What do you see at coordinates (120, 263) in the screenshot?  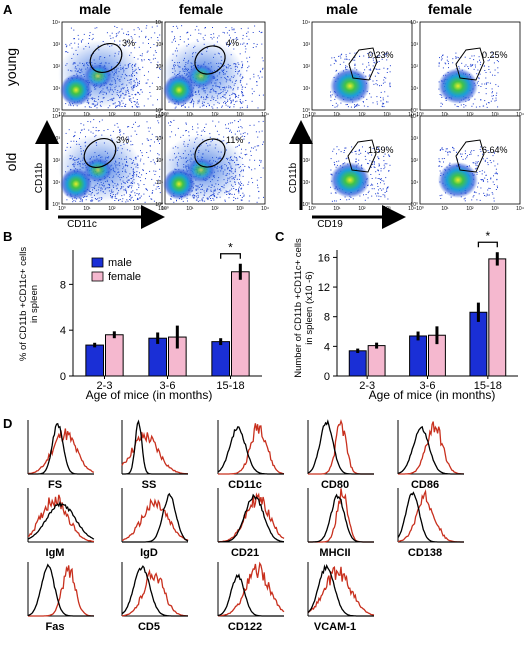 I see `legend-label-male: male` at bounding box center [120, 263].